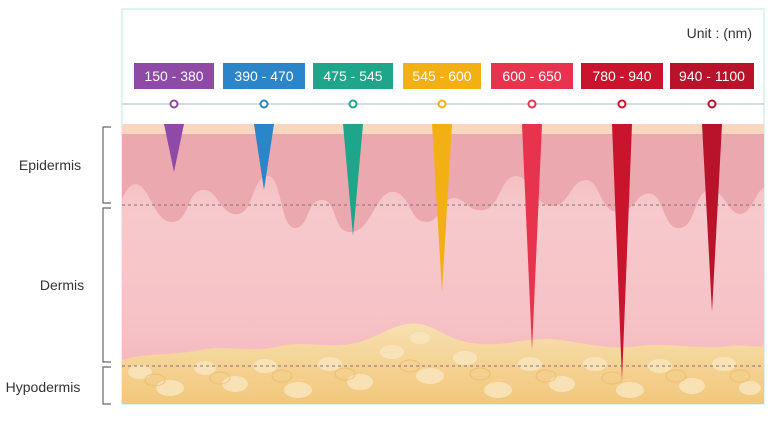  I want to click on wavelength-badge-label: 150 - 380, so click(173, 76).